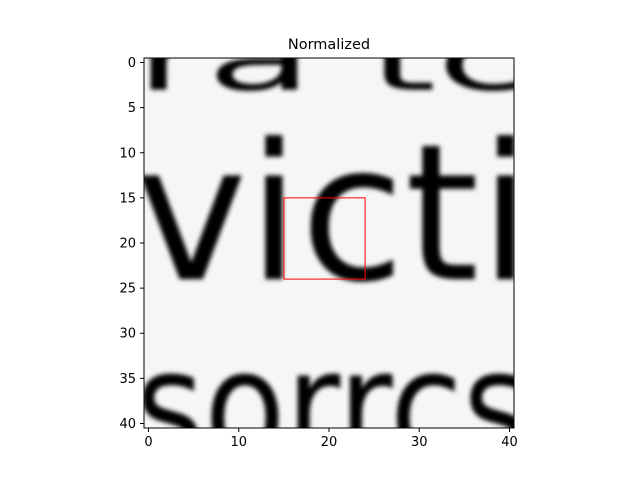 The image size is (640, 480). Describe the element at coordinates (132, 63) in the screenshot. I see `y-tick-label: 0` at that location.